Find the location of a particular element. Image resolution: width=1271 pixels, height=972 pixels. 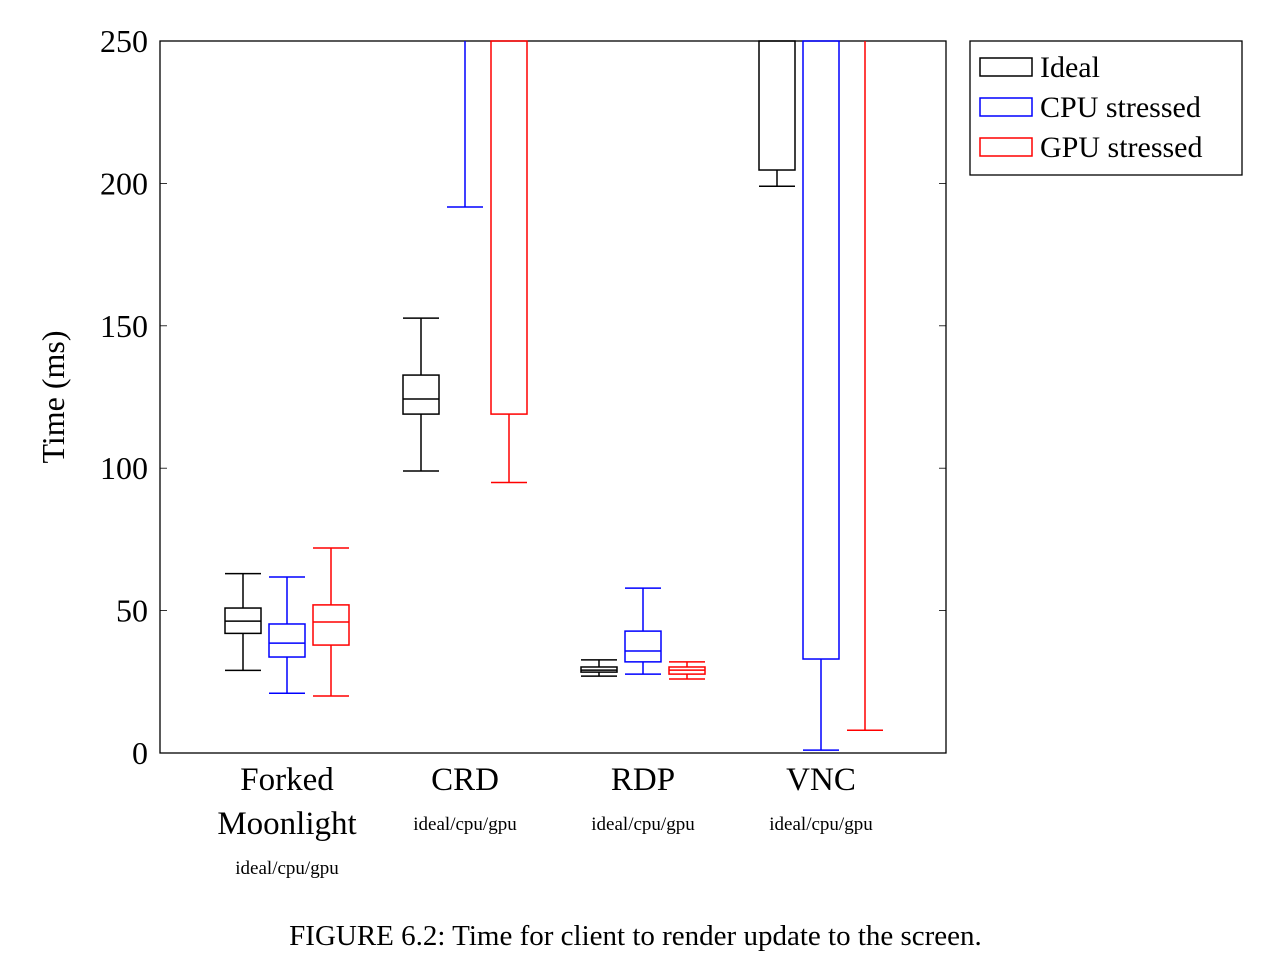

y-tick-label: 200 is located at coordinates (124, 183).